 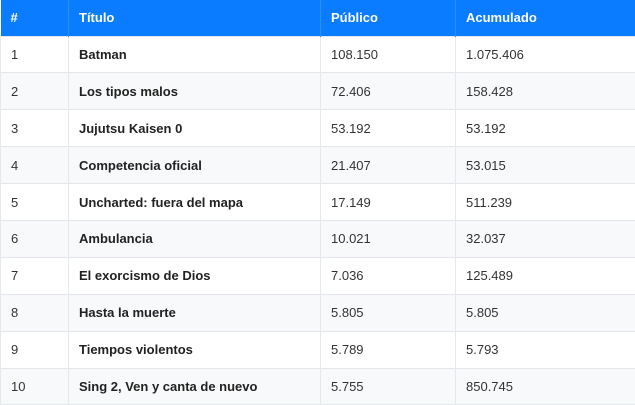 I want to click on table-row: 9 Tiempos violentos 5.789 5.793, so click(x=317, y=349).